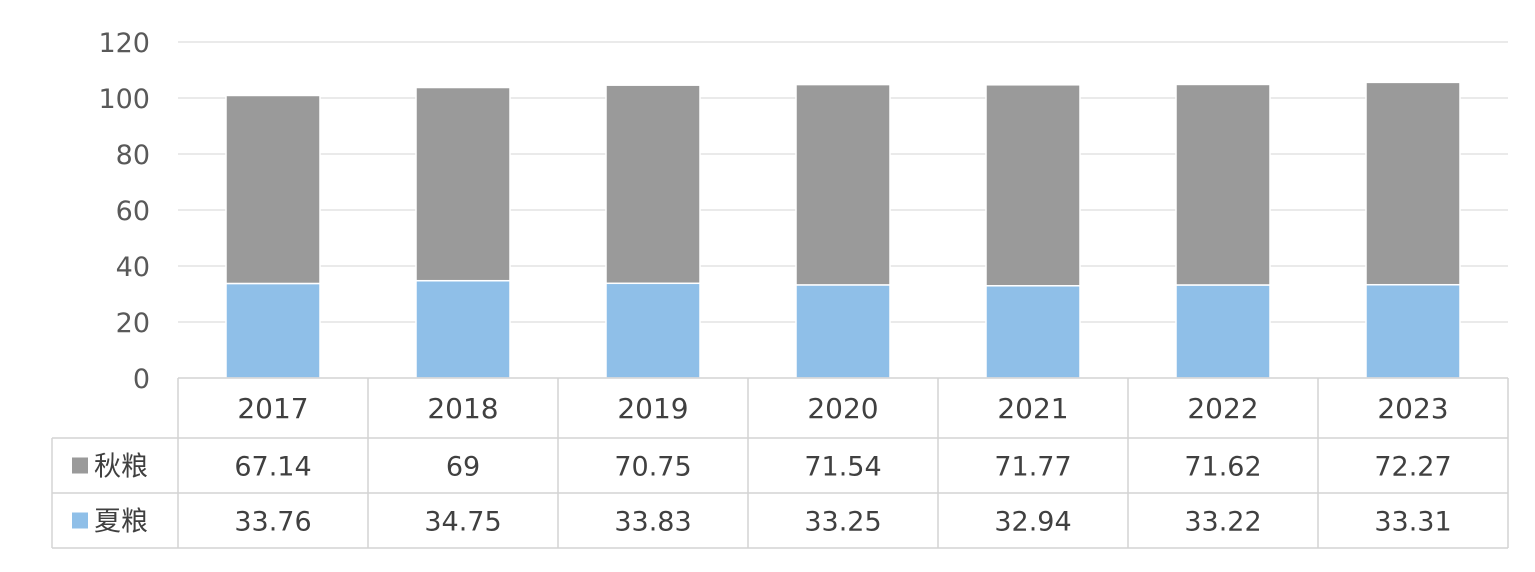 The height and width of the screenshot is (572, 1535). I want to click on data-table-value: 71.62, so click(1222, 467).